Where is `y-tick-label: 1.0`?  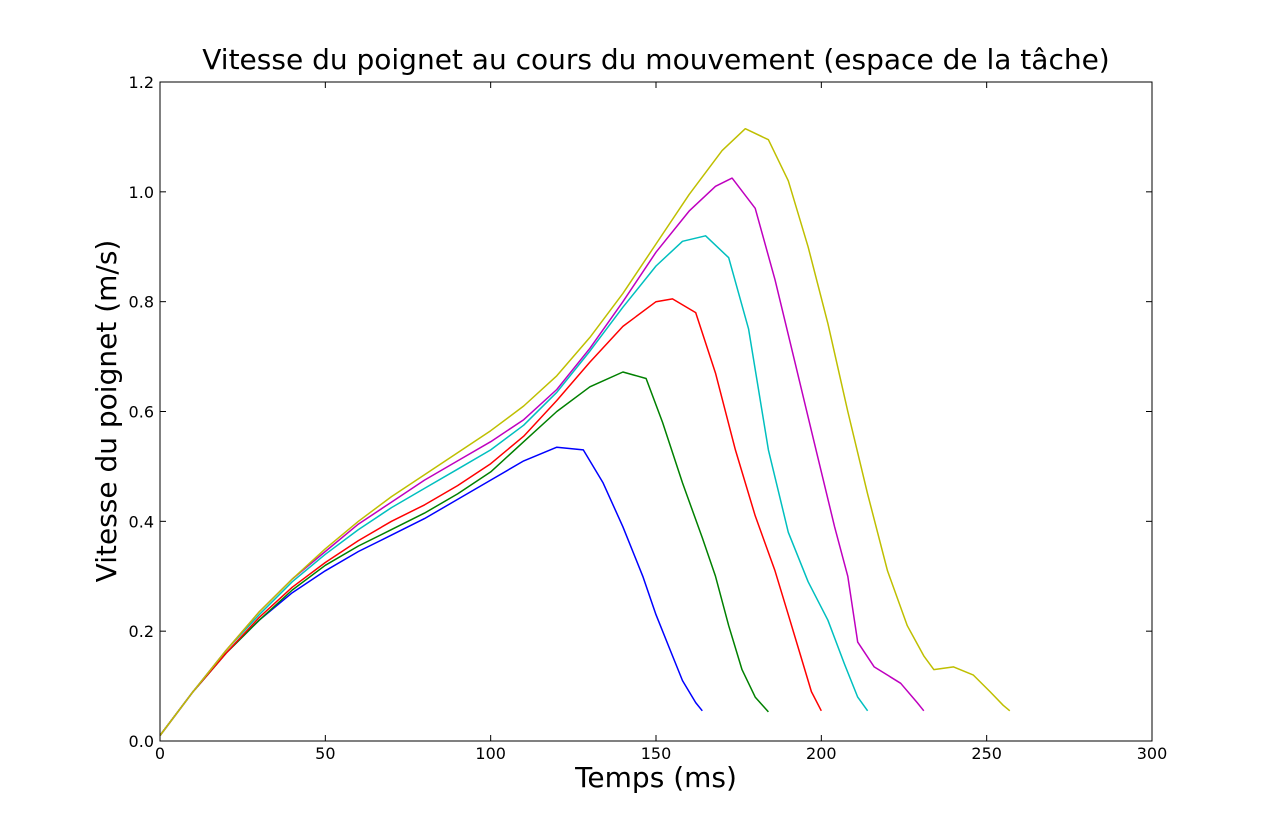
y-tick-label: 1.0 is located at coordinates (141, 192).